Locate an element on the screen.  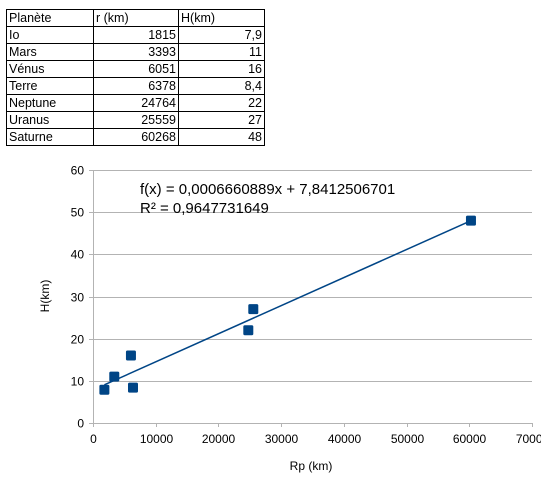
y-tick-label: 0 is located at coordinates (80, 424).